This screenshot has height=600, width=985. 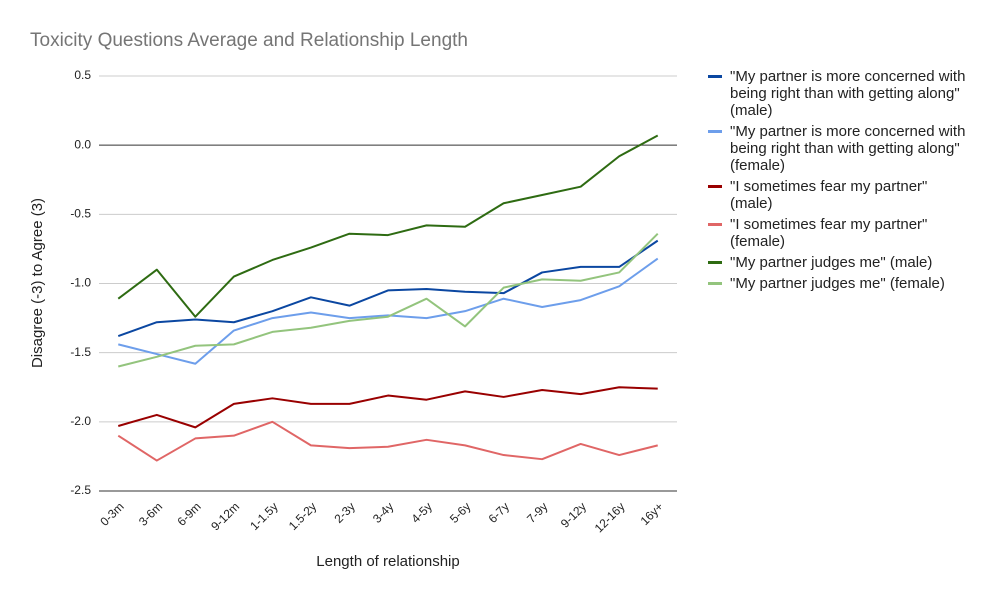 What do you see at coordinates (111, 513) in the screenshot?
I see `x-tick-label: 0-3m` at bounding box center [111, 513].